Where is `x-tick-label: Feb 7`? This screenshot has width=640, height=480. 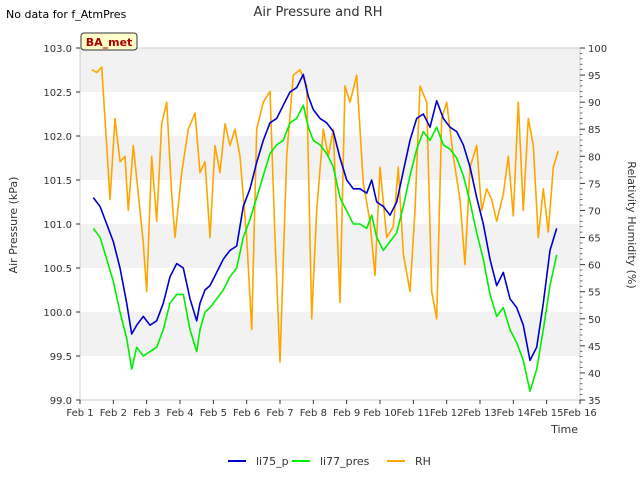 x-tick-label: Feb 7 is located at coordinates (279, 413).